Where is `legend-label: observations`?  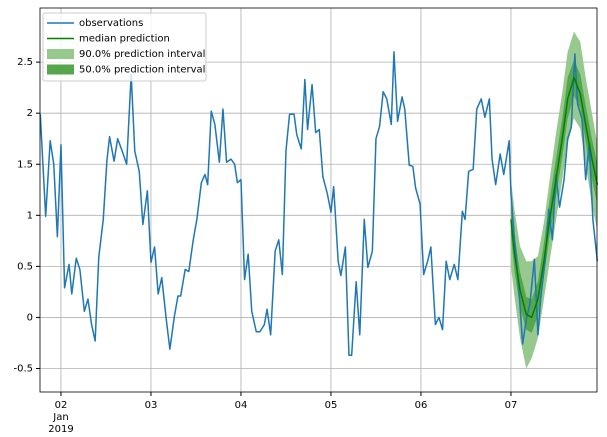
legend-label: observations is located at coordinates (111, 23).